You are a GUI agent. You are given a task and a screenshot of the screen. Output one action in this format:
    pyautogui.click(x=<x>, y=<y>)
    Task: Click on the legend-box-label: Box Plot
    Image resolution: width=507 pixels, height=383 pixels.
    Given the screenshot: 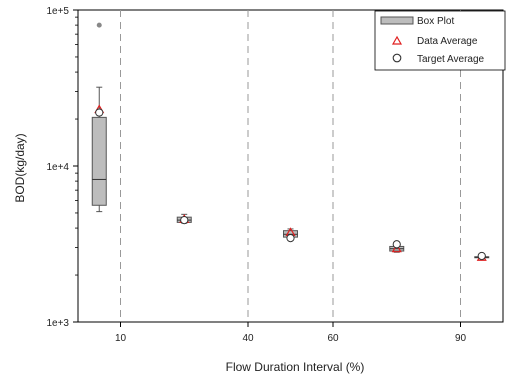 What is the action you would take?
    pyautogui.click(x=435, y=21)
    